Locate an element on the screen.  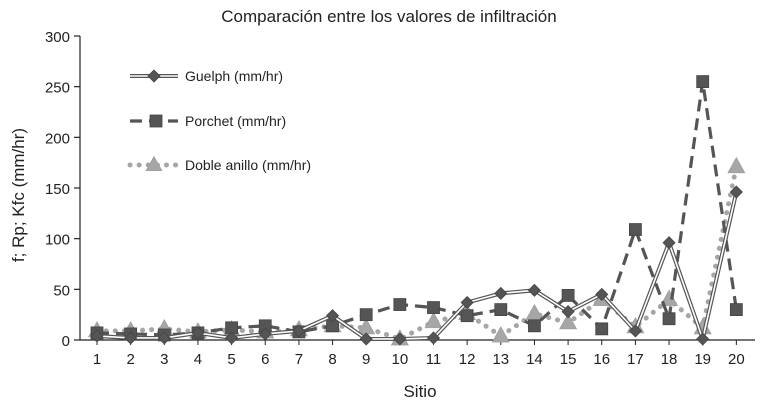
y-tick-label: 150 is located at coordinates (57, 189).